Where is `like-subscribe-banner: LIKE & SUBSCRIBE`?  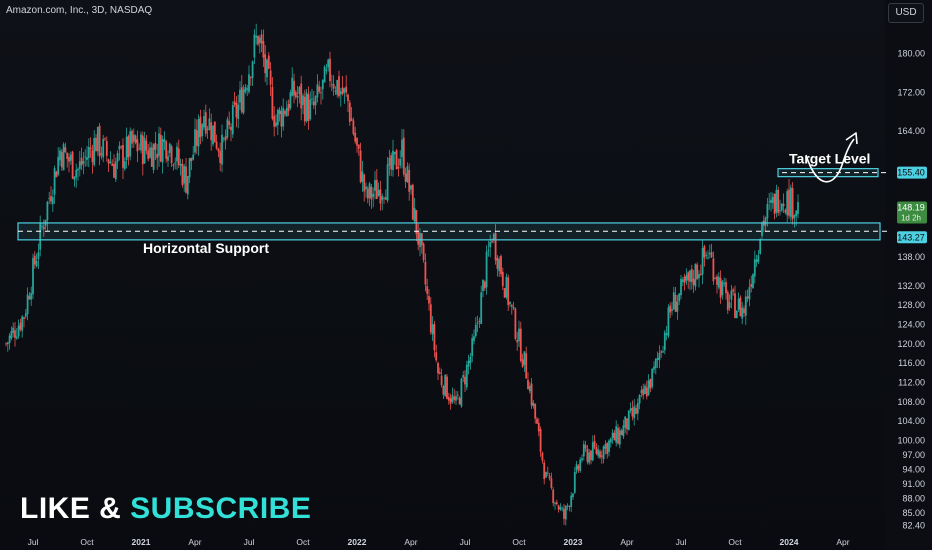
like-subscribe-banner: LIKE & SUBSCRIBE is located at coordinates (165, 509).